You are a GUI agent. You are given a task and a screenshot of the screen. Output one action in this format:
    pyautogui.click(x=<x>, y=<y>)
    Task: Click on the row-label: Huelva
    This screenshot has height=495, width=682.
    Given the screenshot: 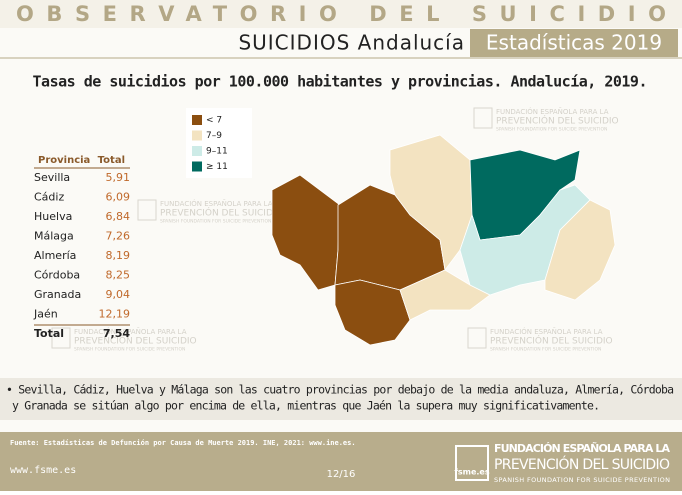 What is the action you would take?
    pyautogui.click(x=53, y=216)
    